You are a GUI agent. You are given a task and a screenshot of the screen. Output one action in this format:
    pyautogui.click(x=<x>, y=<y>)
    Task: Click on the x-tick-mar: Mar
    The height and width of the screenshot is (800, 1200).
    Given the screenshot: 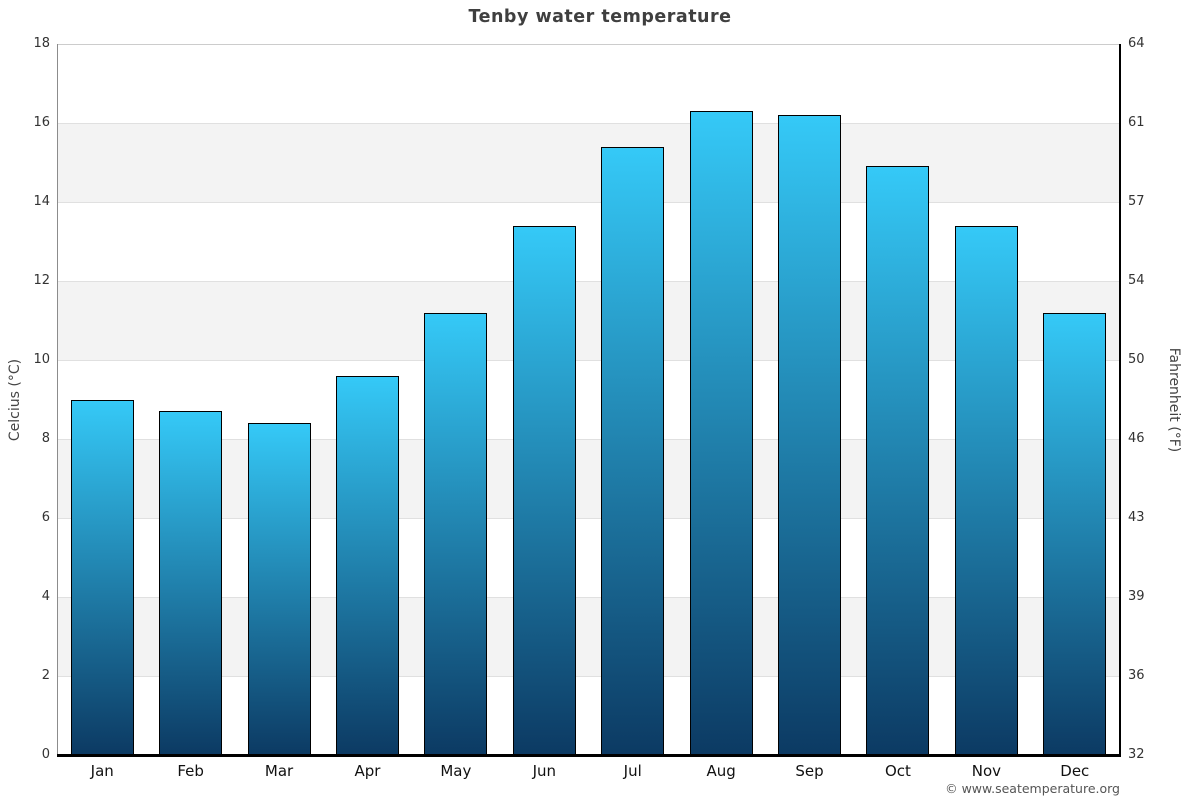 What is the action you would take?
    pyautogui.click(x=279, y=771)
    